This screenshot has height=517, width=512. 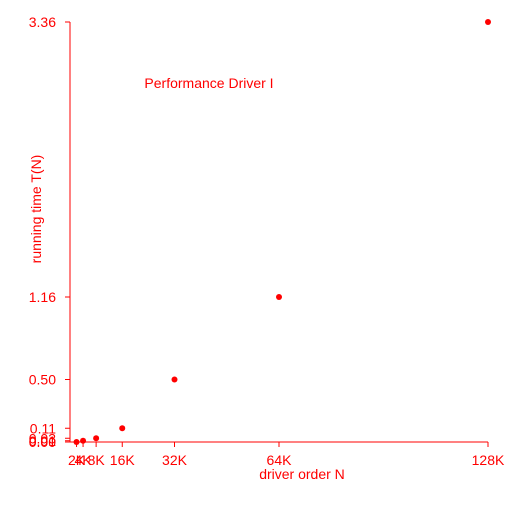 I want to click on y-tick-label: 0.00, so click(x=42, y=442).